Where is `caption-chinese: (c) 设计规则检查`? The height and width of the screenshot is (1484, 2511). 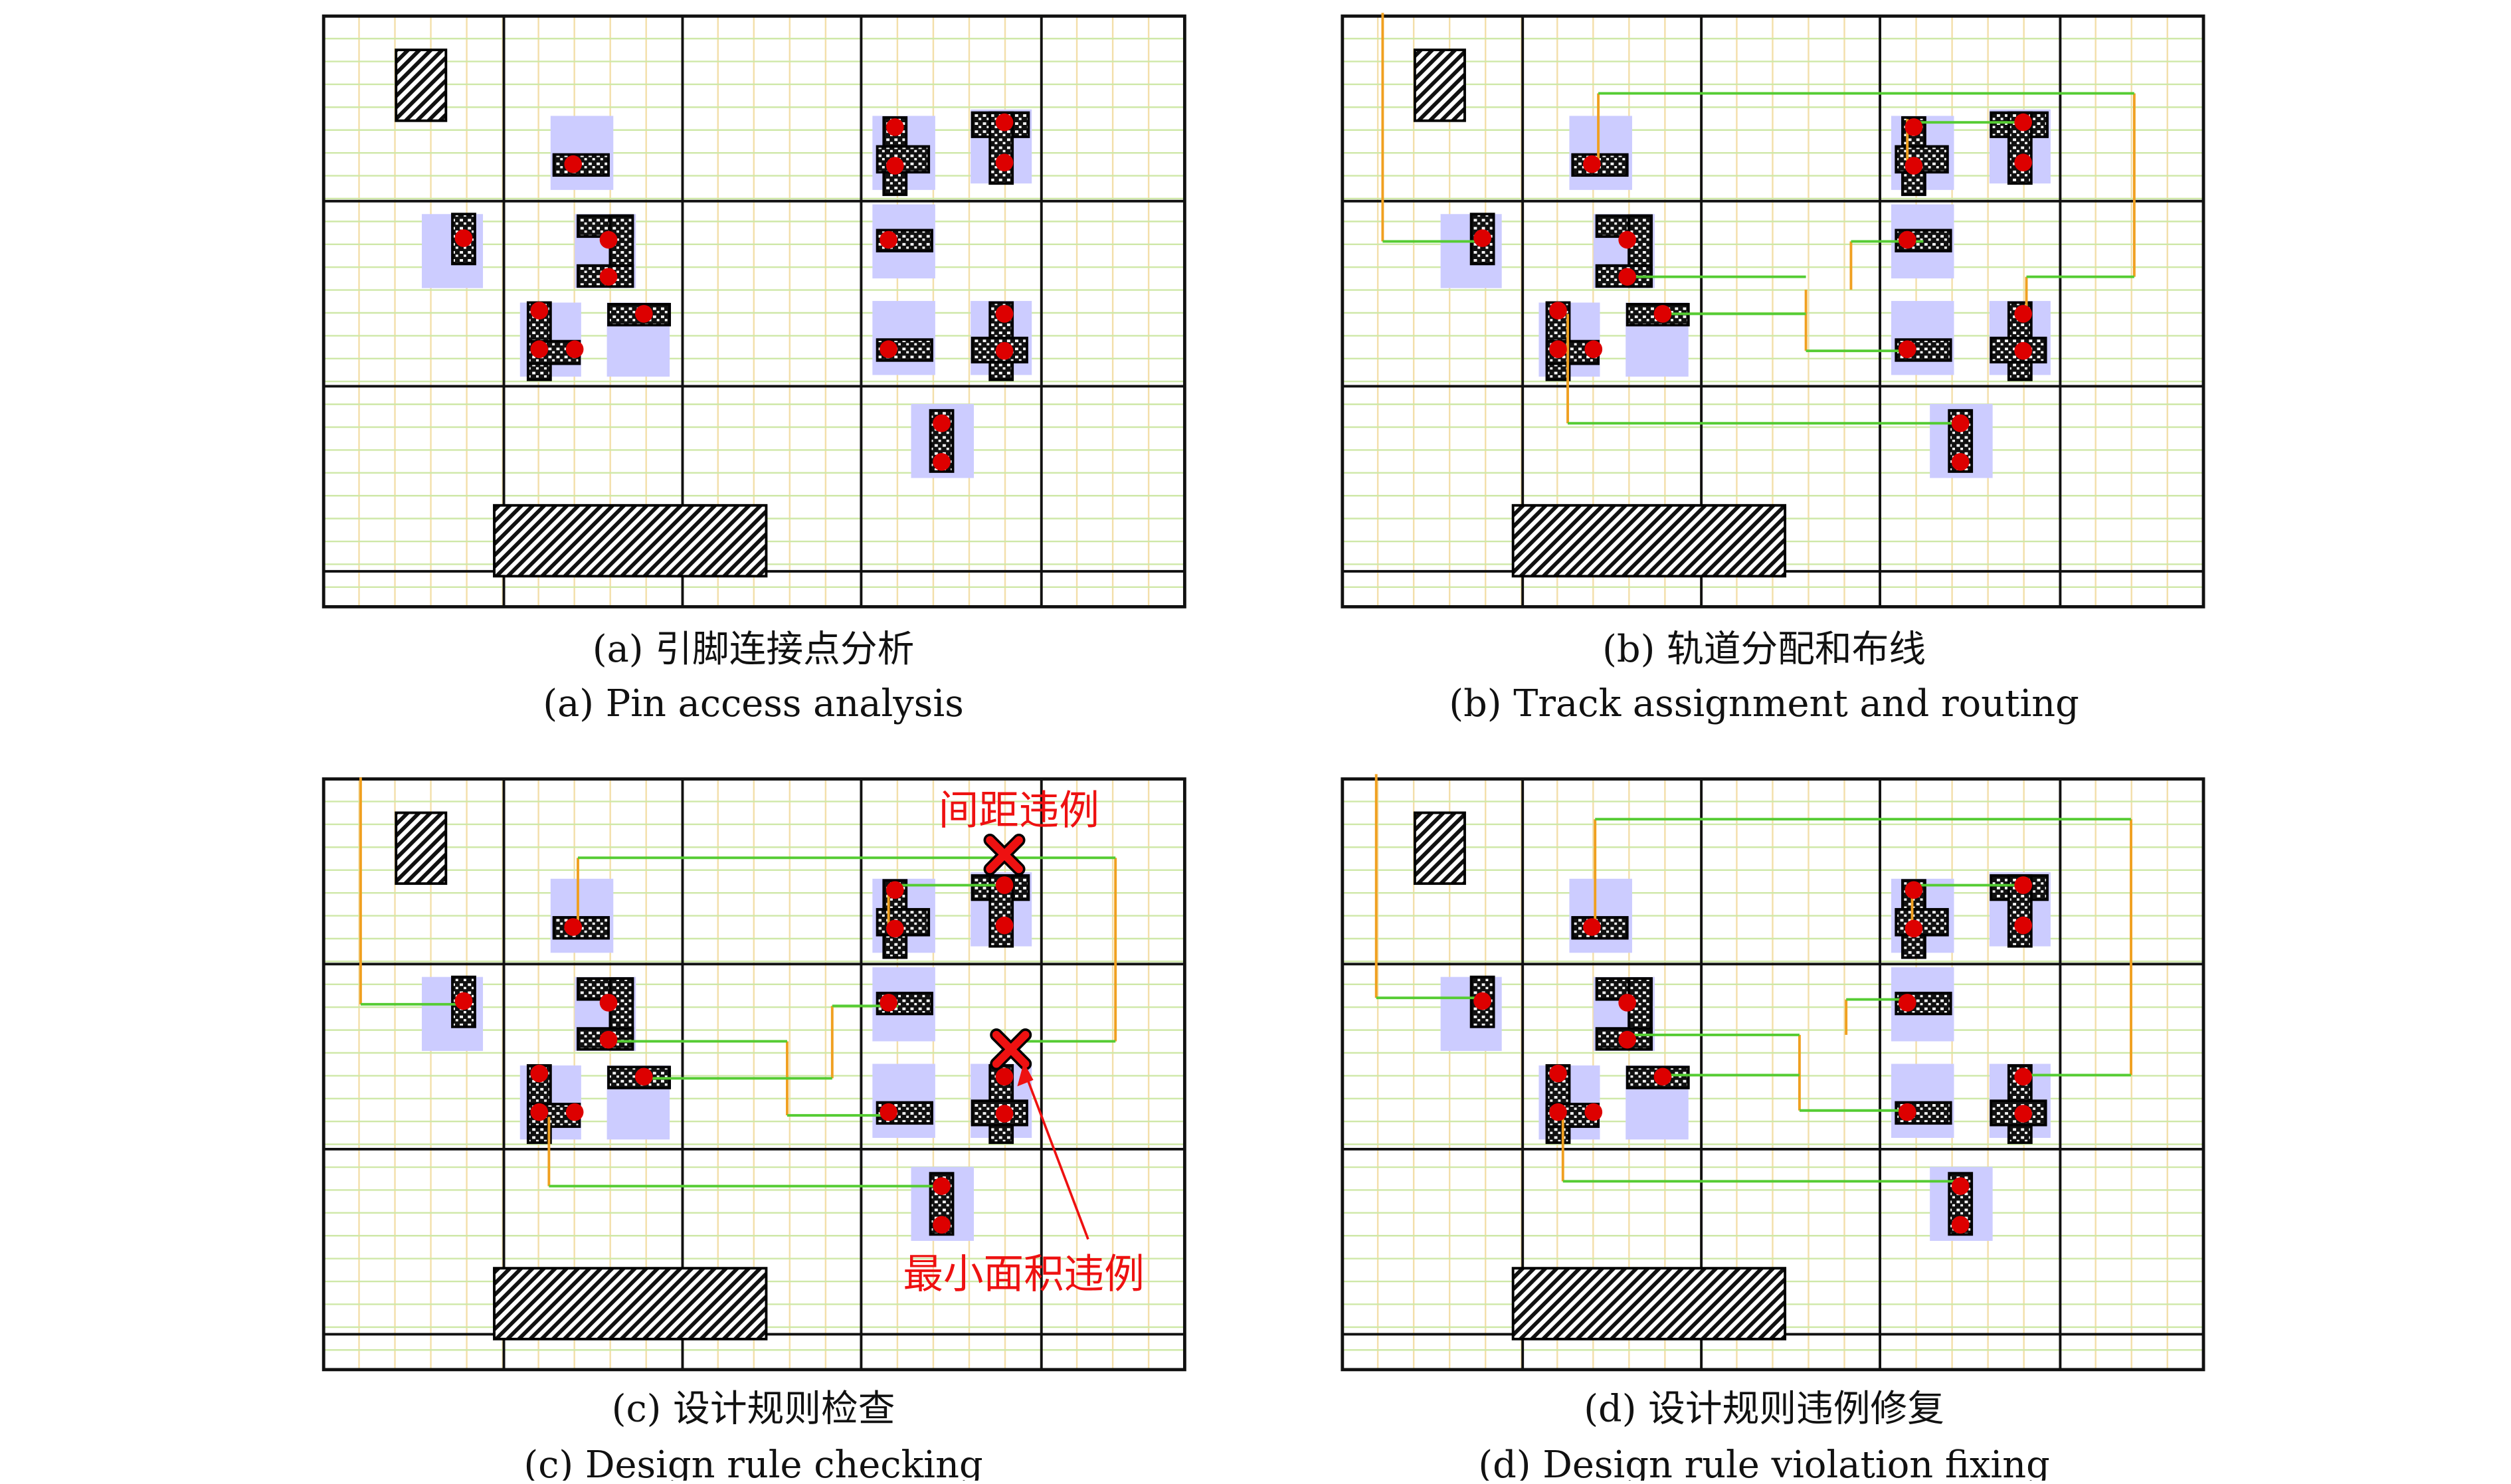
caption-chinese: (c) 设计规则检查 is located at coordinates (753, 1408).